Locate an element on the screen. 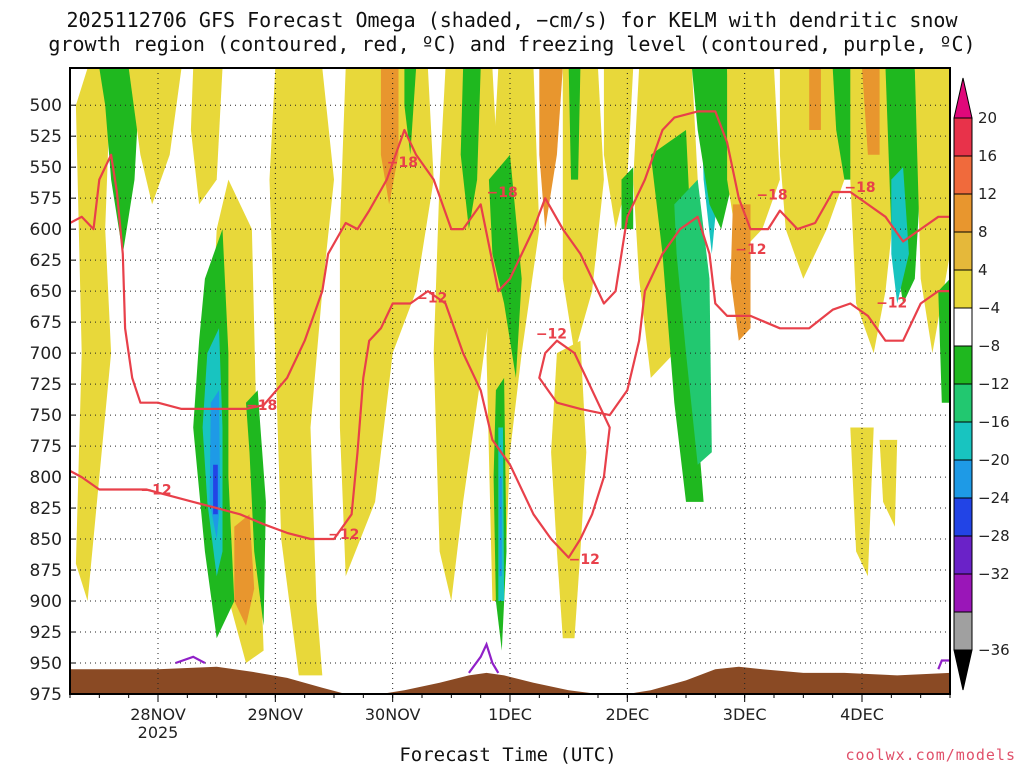 This screenshot has height=768, width=1024. colorbar-label: −8 is located at coordinates (989, 346).